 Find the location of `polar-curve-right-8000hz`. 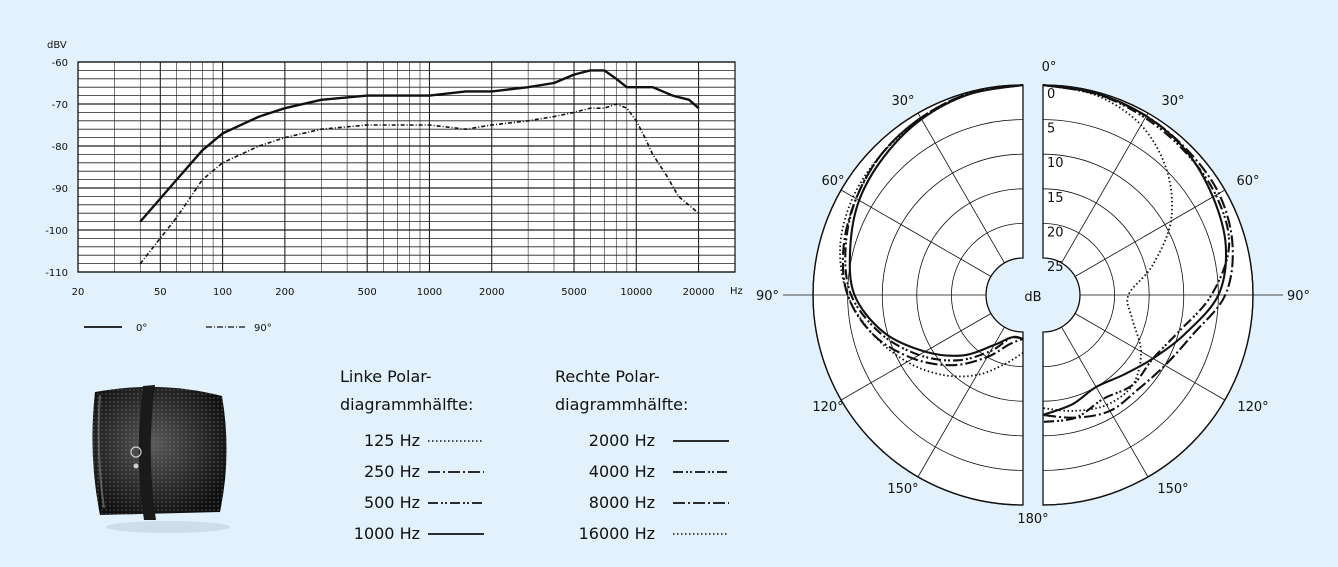

polar-curve-right-8000hz is located at coordinates (1138, 251).